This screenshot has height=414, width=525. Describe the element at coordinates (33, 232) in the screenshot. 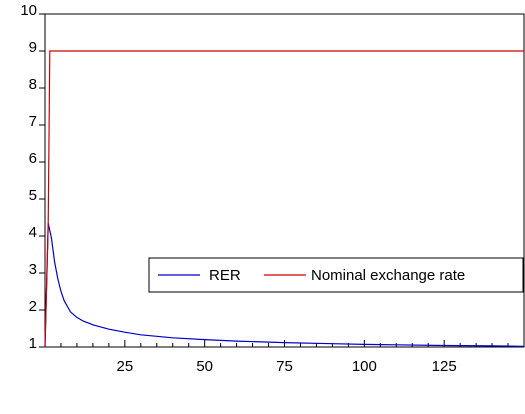

I see `y-tick-label: 4` at that location.